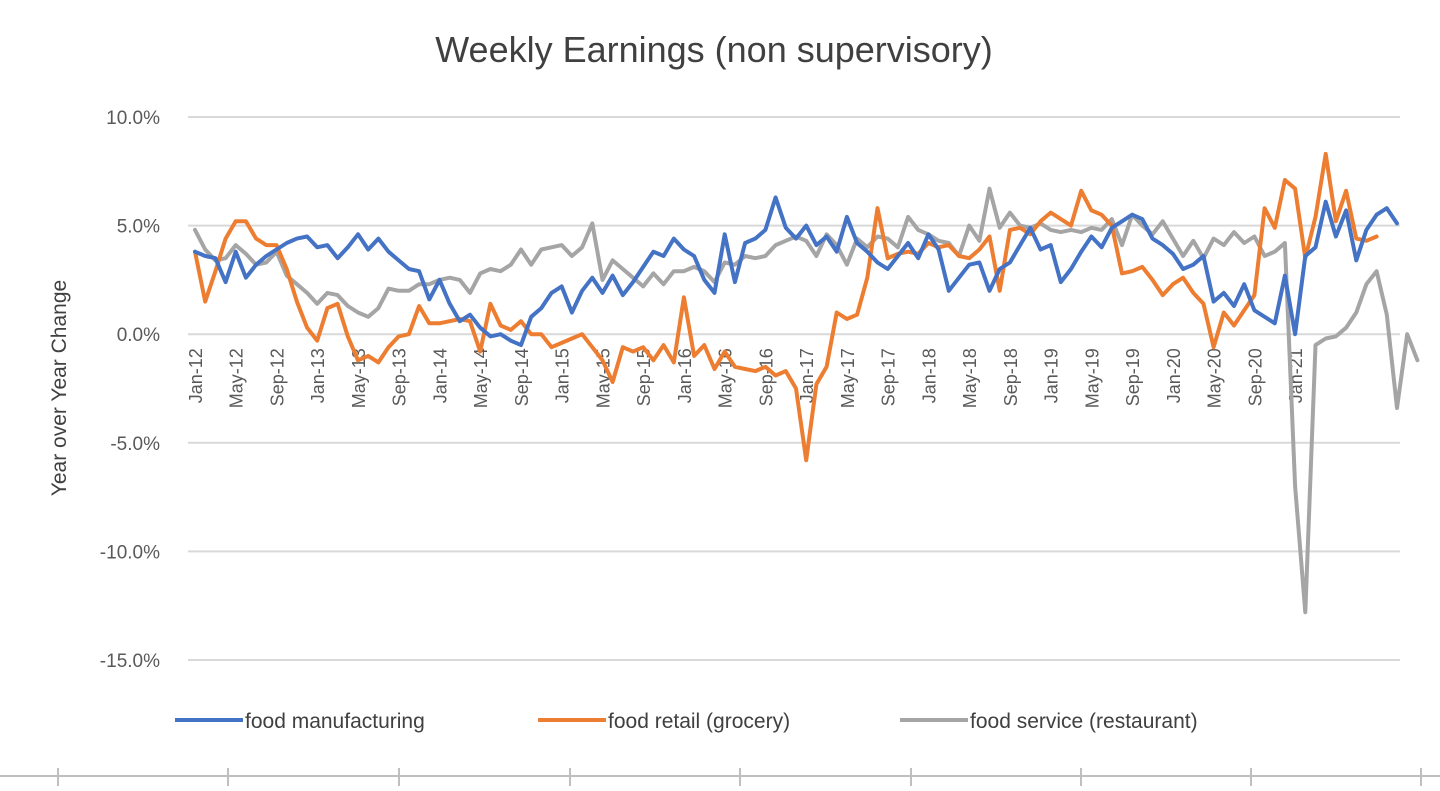 This screenshot has width=1440, height=791. What do you see at coordinates (1052, 375) in the screenshot?
I see `x-tick-label: Jan-19` at bounding box center [1052, 375].